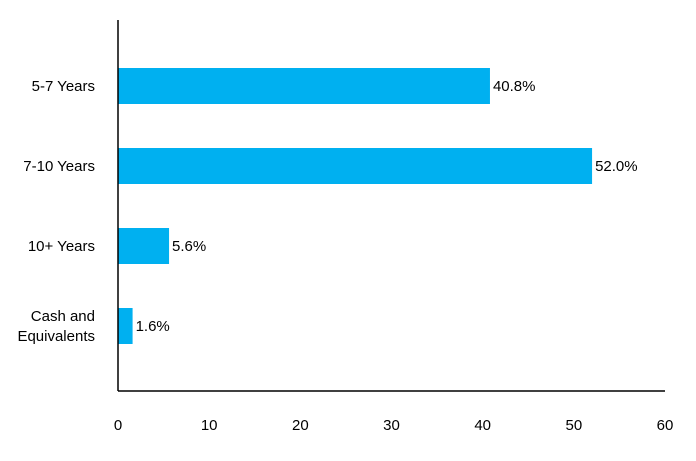 Image resolution: width=696 pixels, height=461 pixels. What do you see at coordinates (300, 425) in the screenshot?
I see `x-tick-label: 20` at bounding box center [300, 425].